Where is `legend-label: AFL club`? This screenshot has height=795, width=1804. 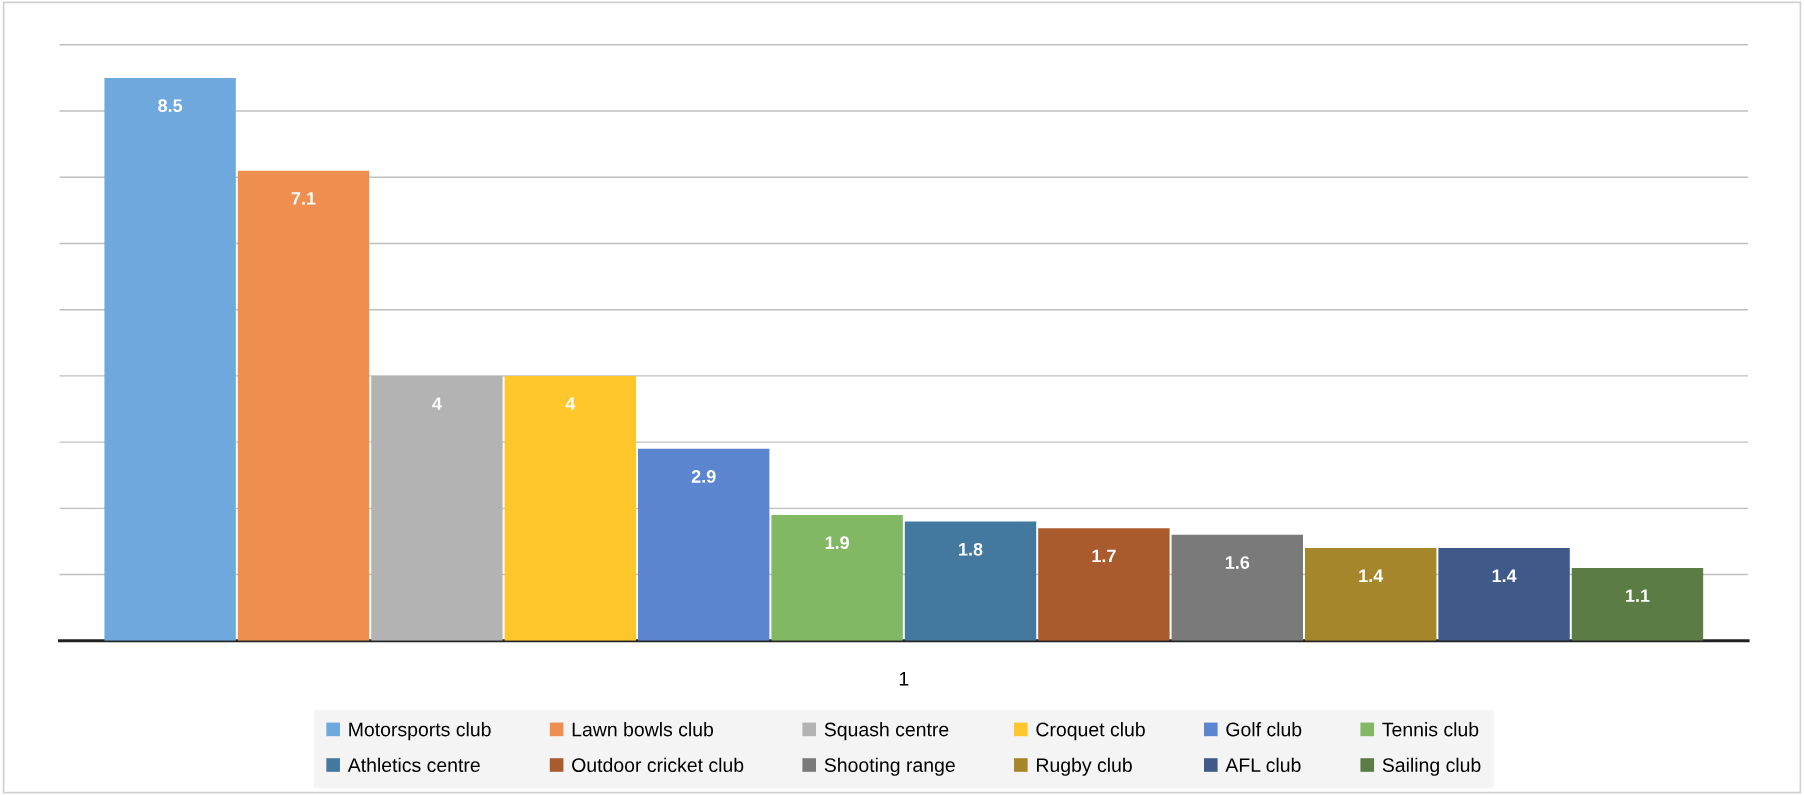 legend-label: AFL club is located at coordinates (1263, 765).